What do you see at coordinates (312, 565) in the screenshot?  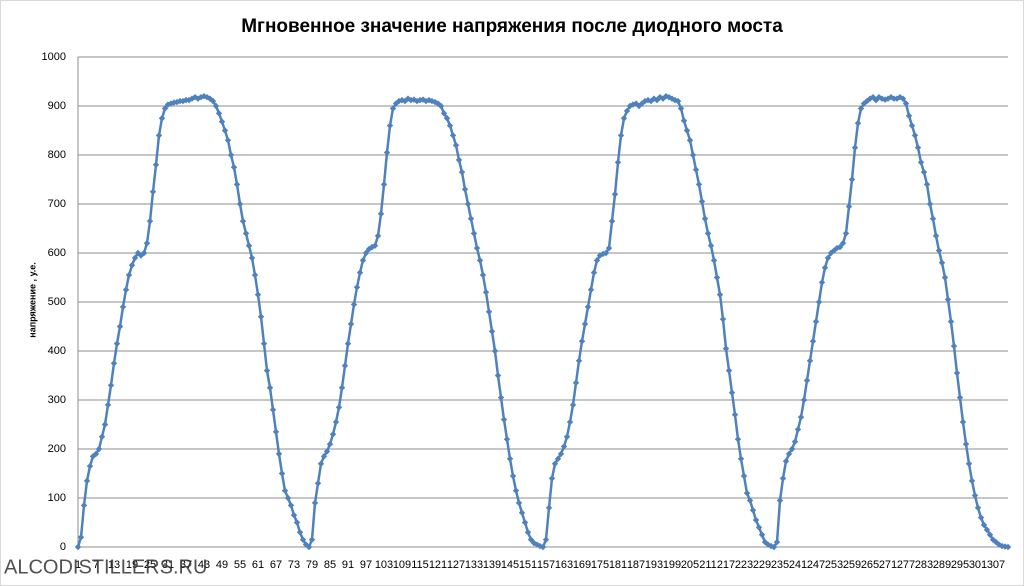 I see `x-tick-label: 79` at bounding box center [312, 565].